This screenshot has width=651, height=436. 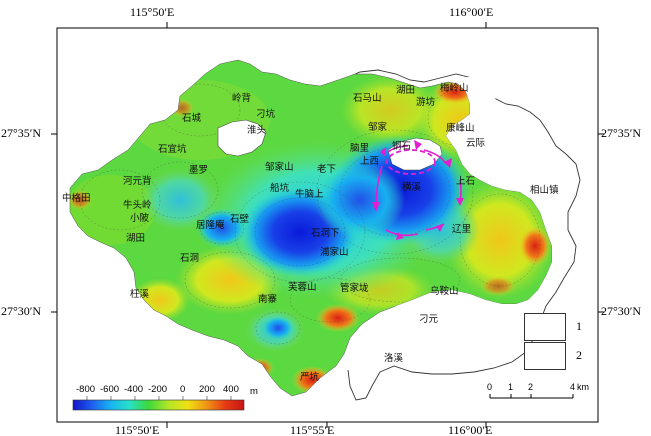 What do you see at coordinates (454, 88) in the screenshot?
I see `place-label: 梅岭山` at bounding box center [454, 88].